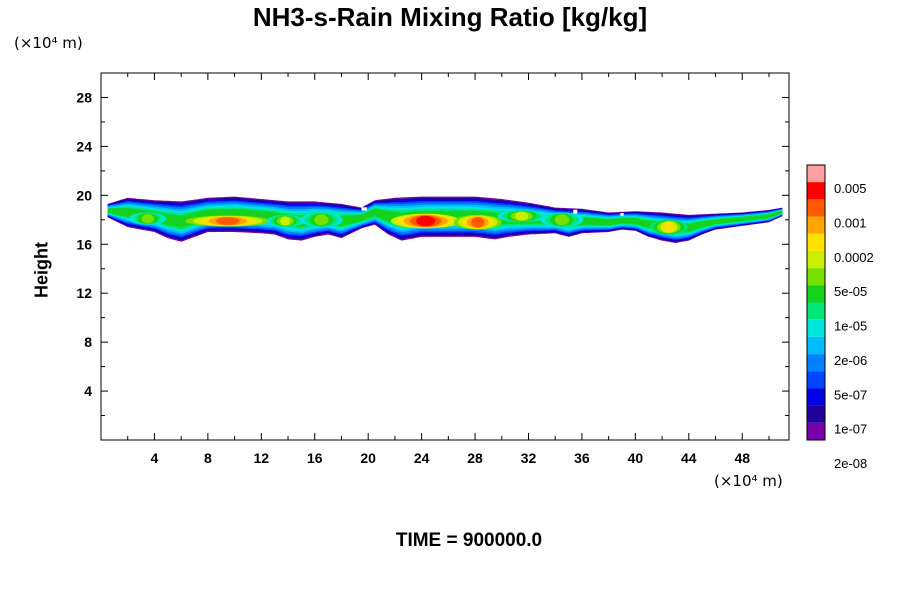 The width and height of the screenshot is (900, 600). What do you see at coordinates (850, 394) in the screenshot?
I see `colorbar-label: 5e-07` at bounding box center [850, 394].